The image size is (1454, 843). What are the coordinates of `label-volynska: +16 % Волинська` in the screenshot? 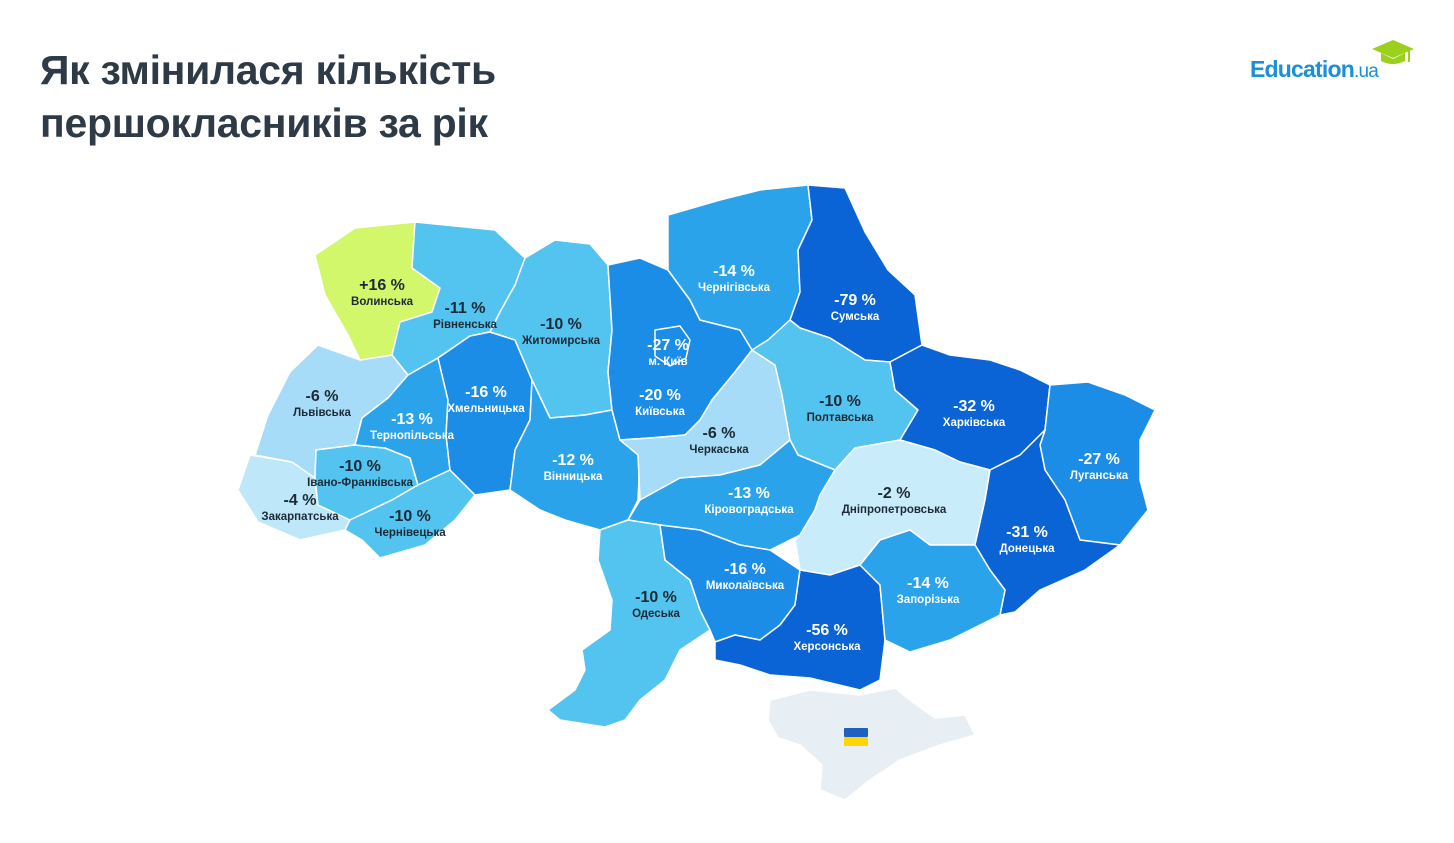 It's located at (382, 292).